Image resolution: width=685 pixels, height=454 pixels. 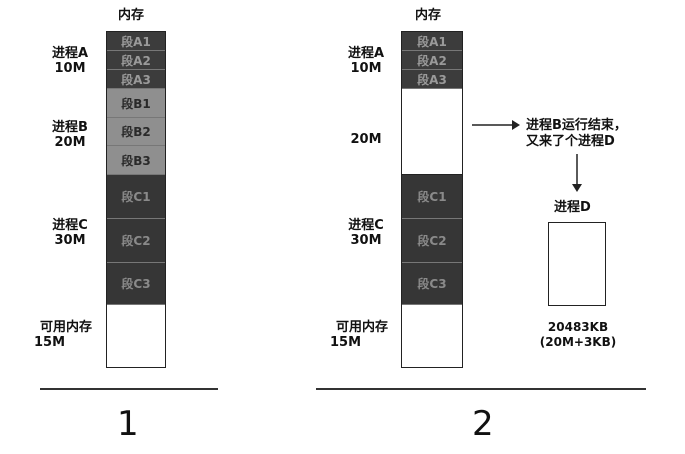 What do you see at coordinates (572, 207) in the screenshot?
I see `process-d-label: 进程D` at bounding box center [572, 207].